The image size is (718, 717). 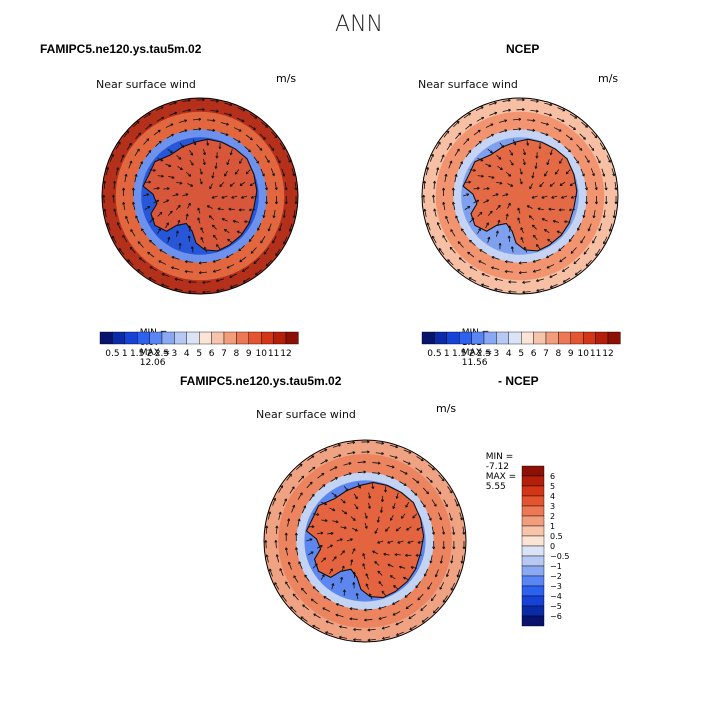 What do you see at coordinates (187, 354) in the screenshot?
I see `colorbar-label: 4` at bounding box center [187, 354].